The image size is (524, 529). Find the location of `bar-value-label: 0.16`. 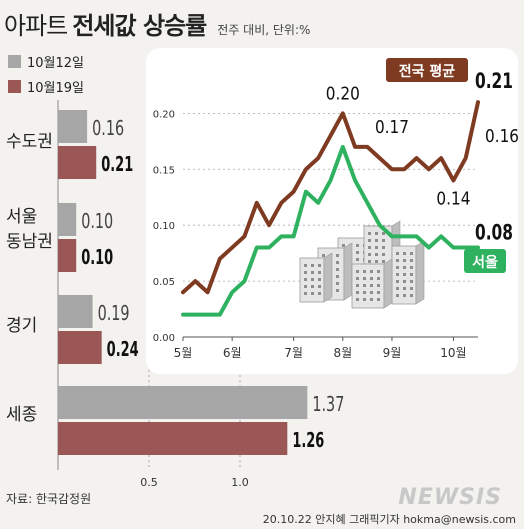

bar-value-label: 0.16 is located at coordinates (108, 128).